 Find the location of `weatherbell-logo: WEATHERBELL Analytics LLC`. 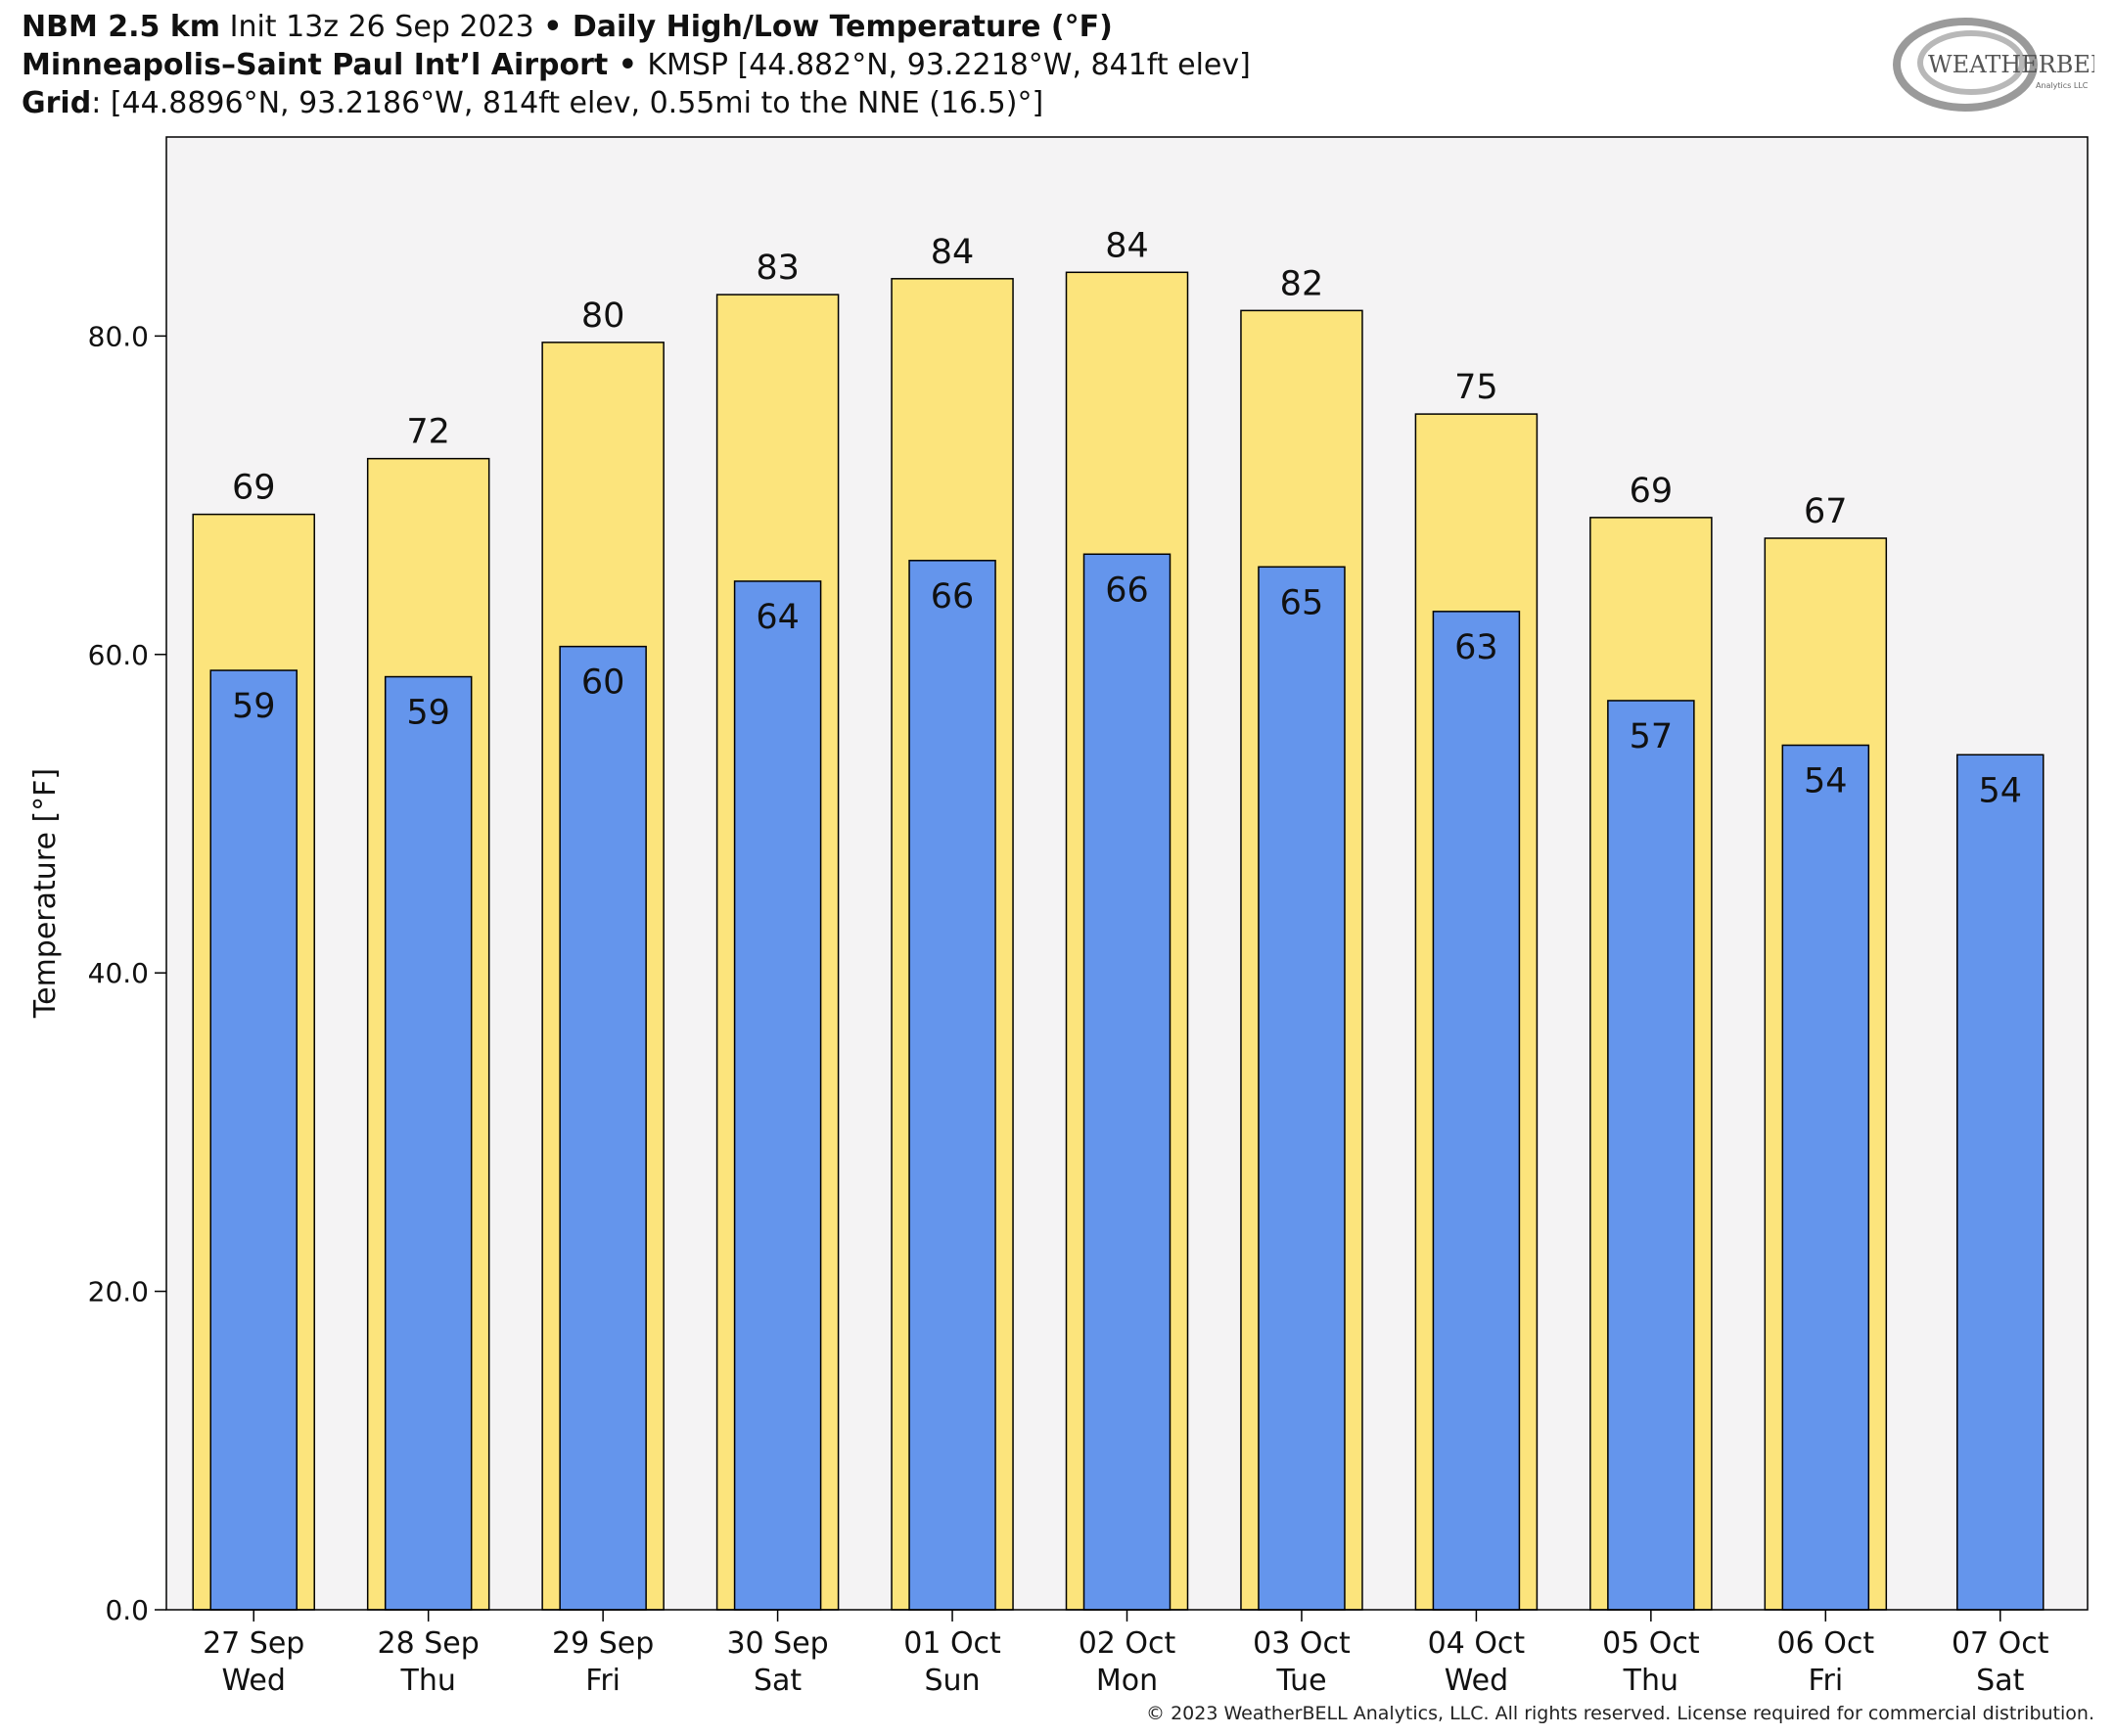

weatherbell-logo: WEATHERBELL Analytics LLC is located at coordinates (1994, 65).